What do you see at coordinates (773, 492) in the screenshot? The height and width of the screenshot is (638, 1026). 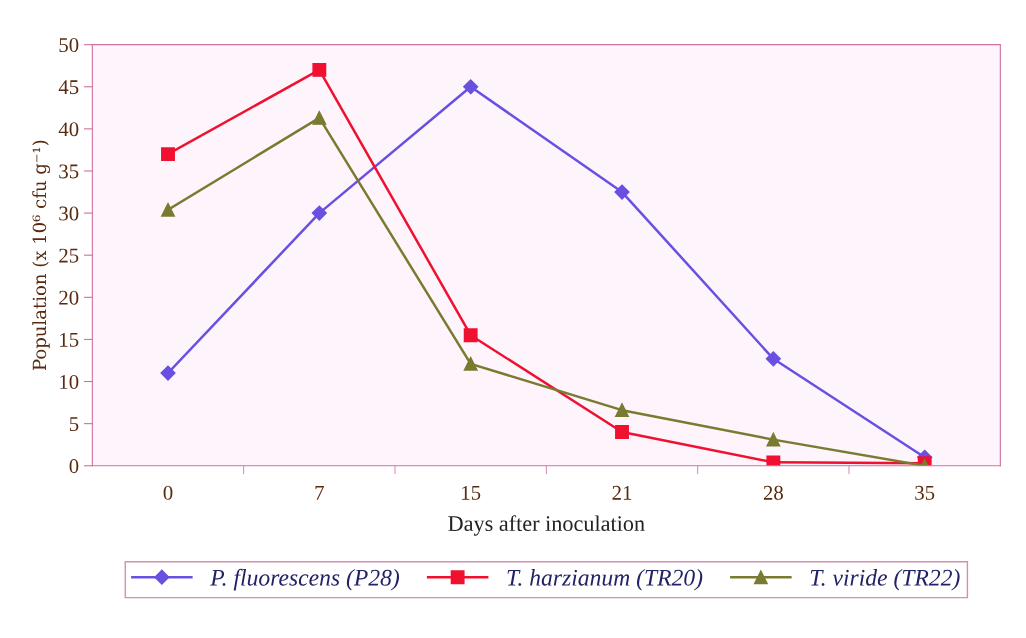 I see `x-tick-label: 28` at bounding box center [773, 492].